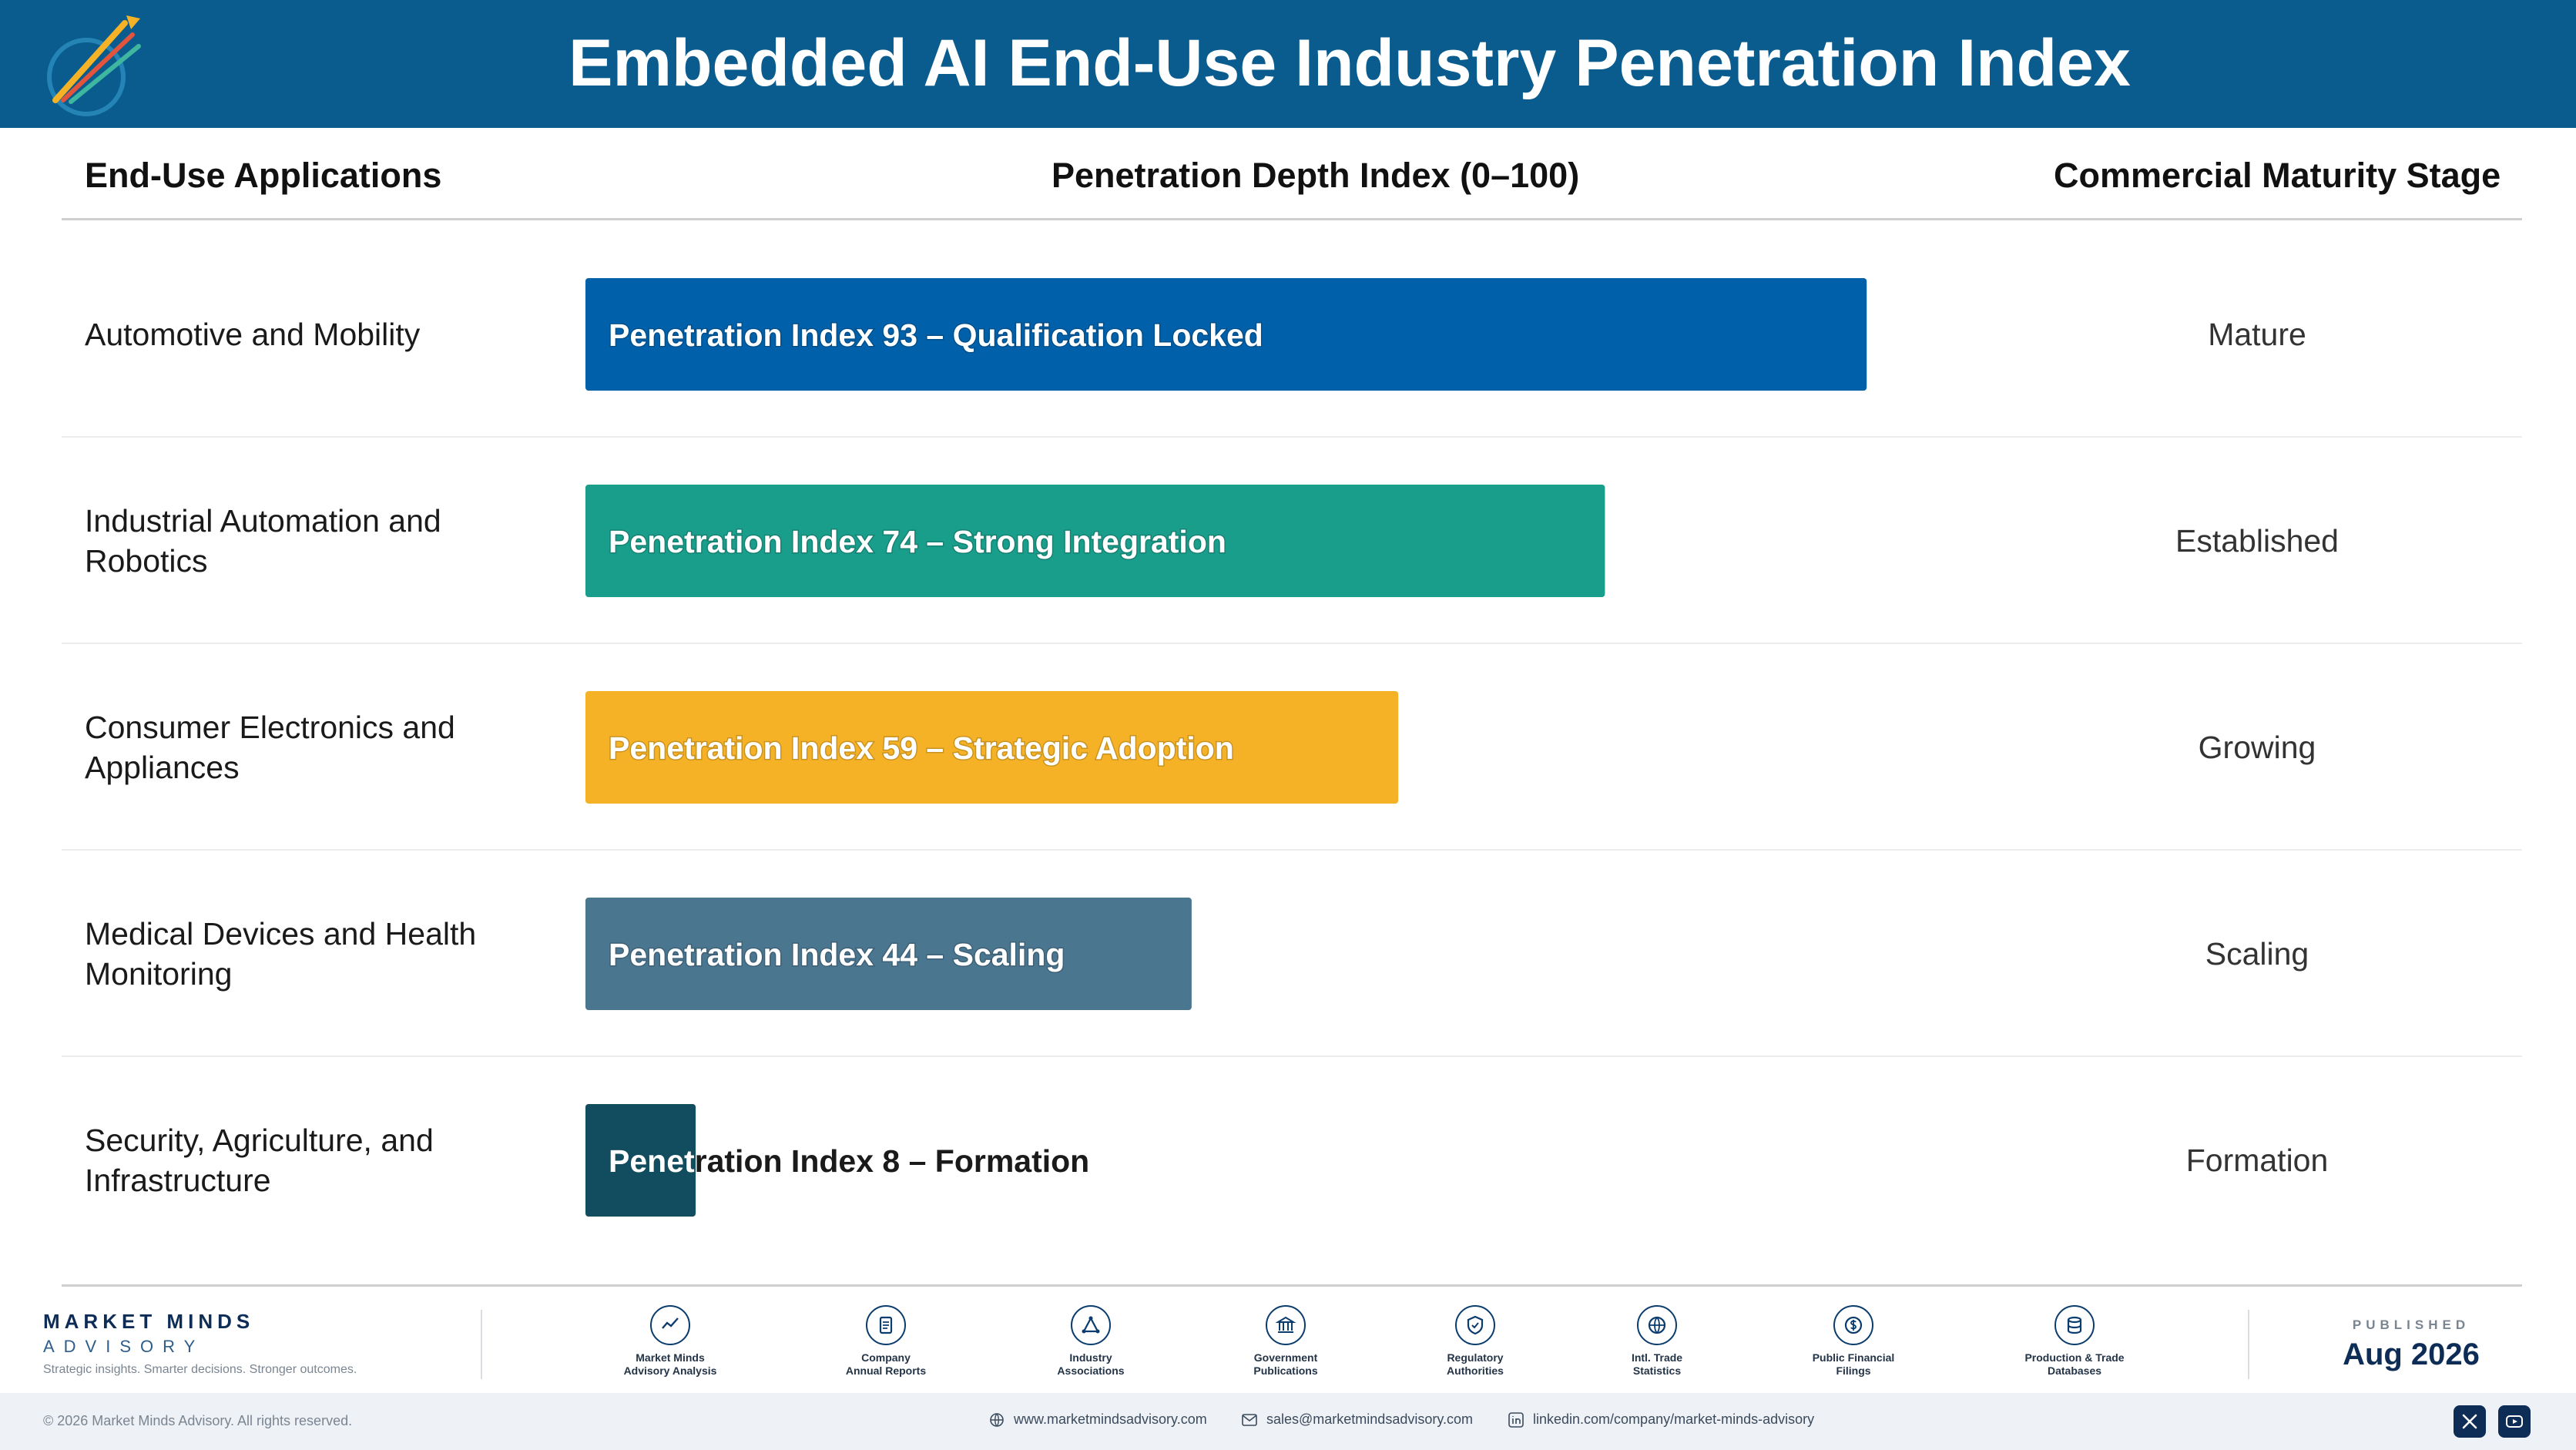 This screenshot has width=2576, height=1450. I want to click on source-label: Intl. Trade Statistics, so click(1657, 1364).